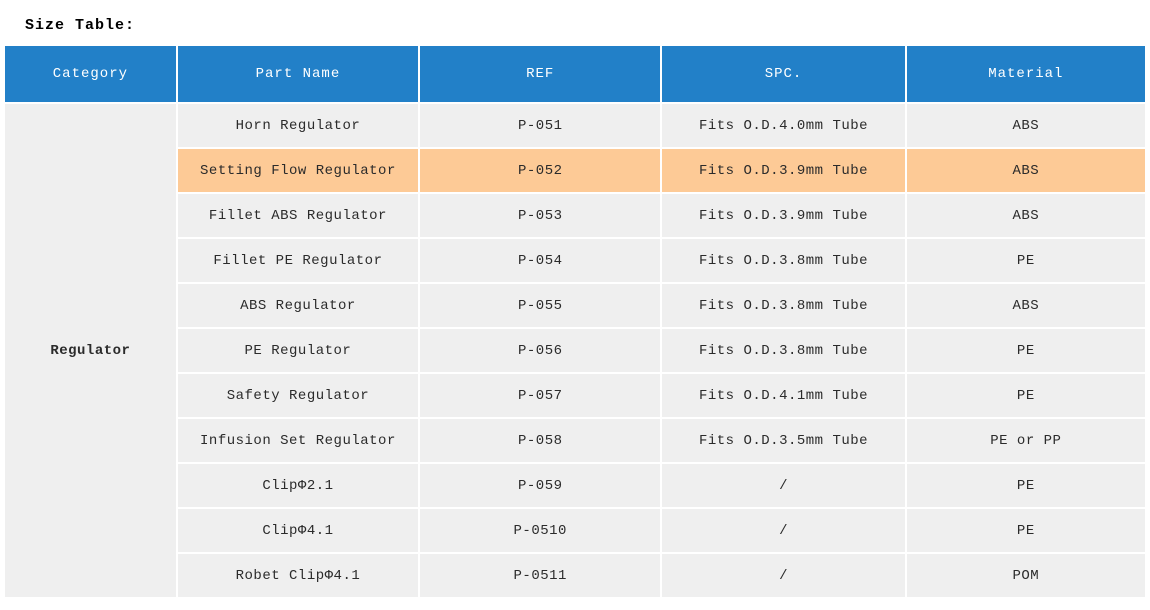  What do you see at coordinates (298, 395) in the screenshot?
I see `cell-part-name: Safety Regulator` at bounding box center [298, 395].